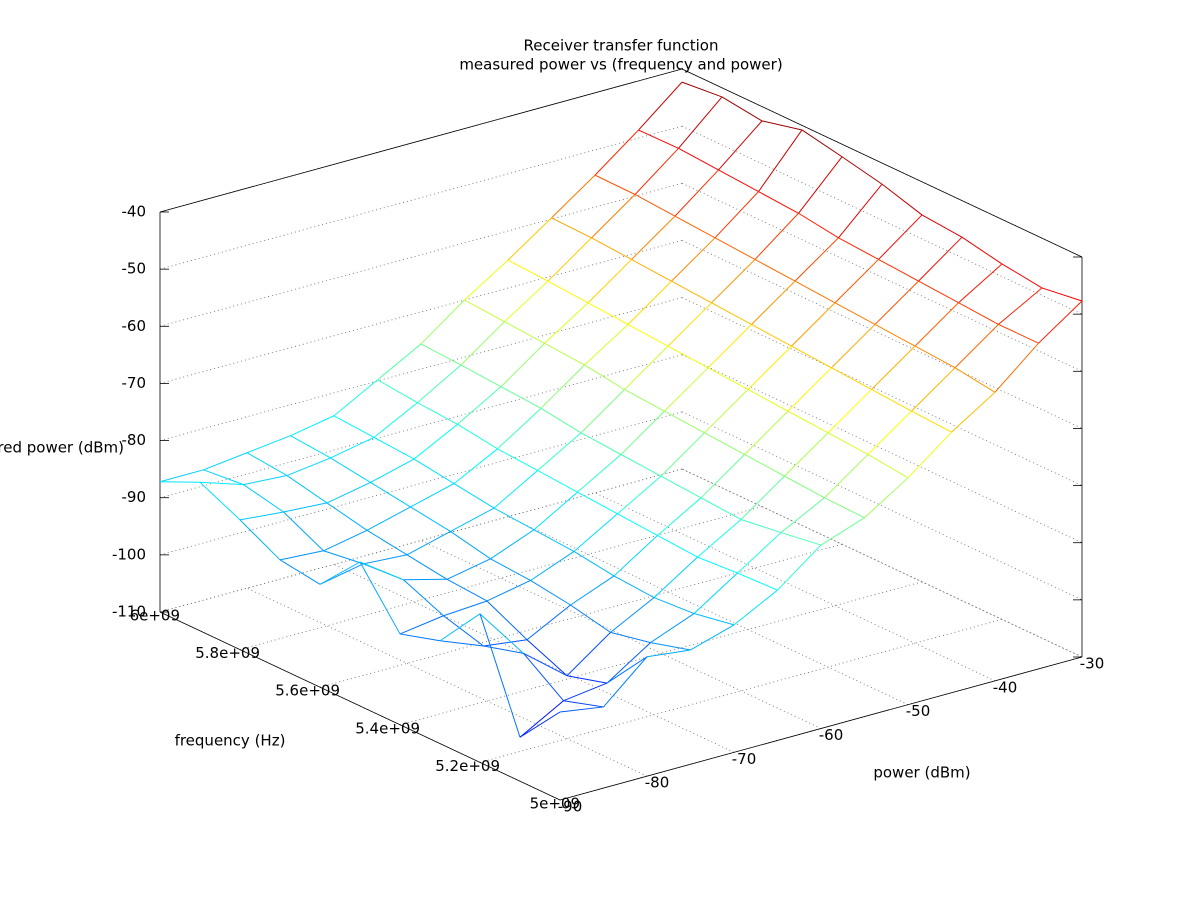 The image size is (1200, 900). What do you see at coordinates (744, 759) in the screenshot?
I see `x-tick-label: -70` at bounding box center [744, 759].